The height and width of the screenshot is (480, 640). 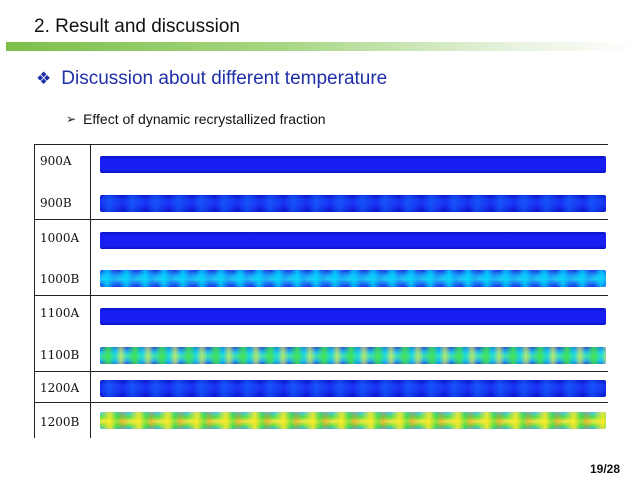 I want to click on strip-1200b, so click(x=353, y=420).